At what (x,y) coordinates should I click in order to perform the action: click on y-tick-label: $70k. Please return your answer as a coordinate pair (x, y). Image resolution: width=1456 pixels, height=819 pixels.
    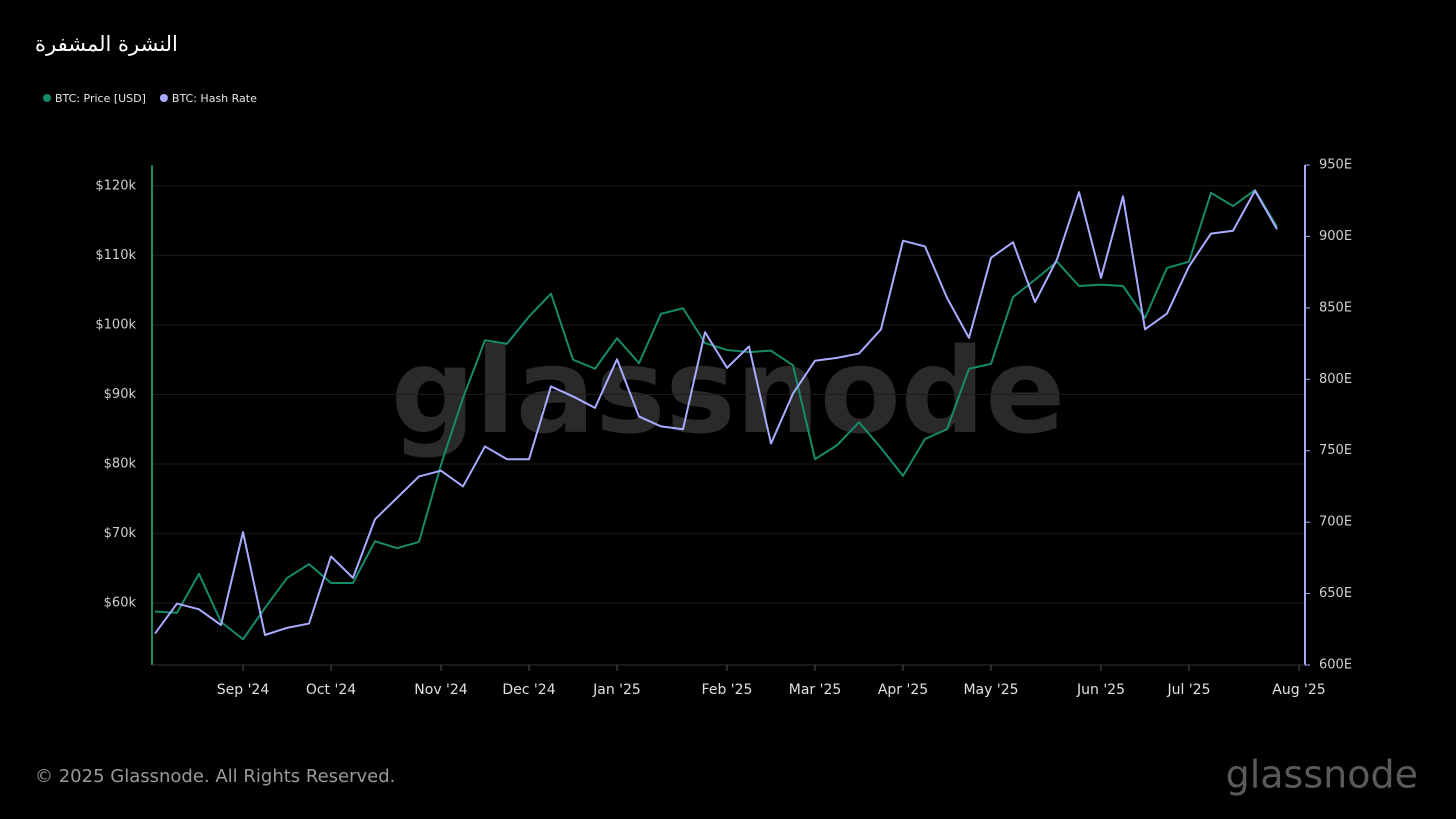
    Looking at the image, I should click on (120, 533).